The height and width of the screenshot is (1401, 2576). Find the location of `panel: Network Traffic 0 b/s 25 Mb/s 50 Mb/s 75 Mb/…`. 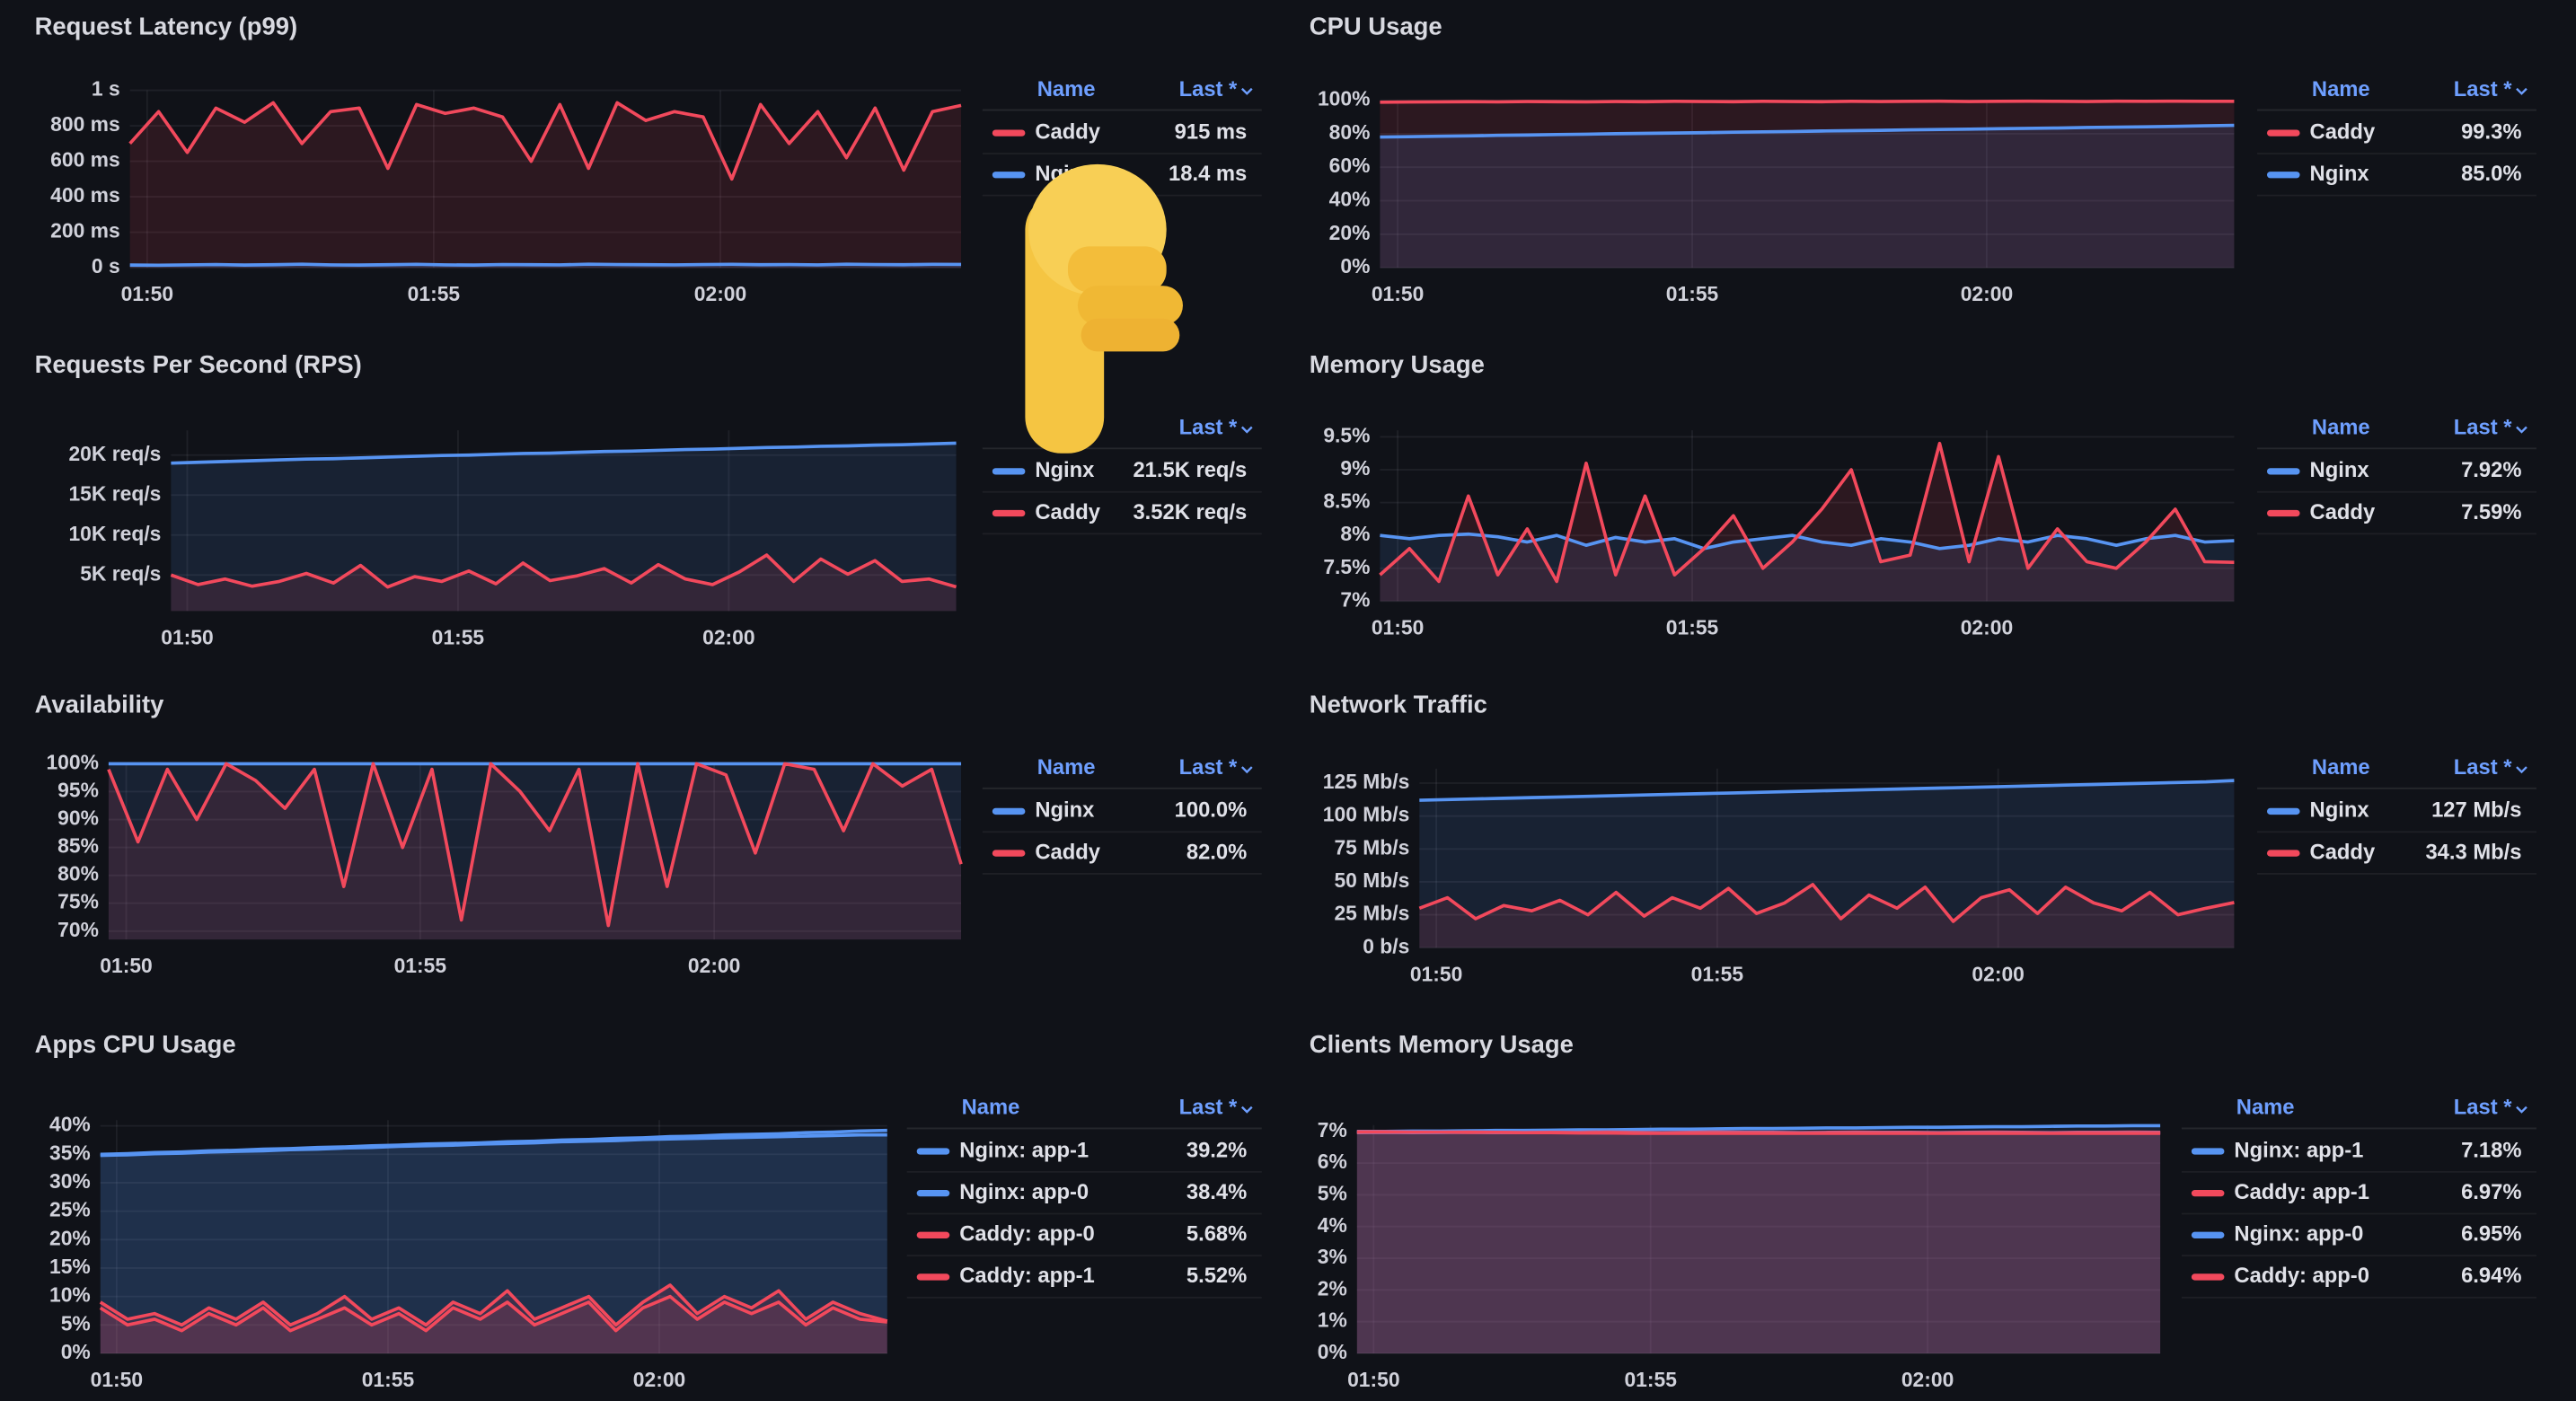

panel: Network Traffic 0 b/s 25 Mb/s 50 Mb/s 75 Mb/… is located at coordinates (1923, 838).